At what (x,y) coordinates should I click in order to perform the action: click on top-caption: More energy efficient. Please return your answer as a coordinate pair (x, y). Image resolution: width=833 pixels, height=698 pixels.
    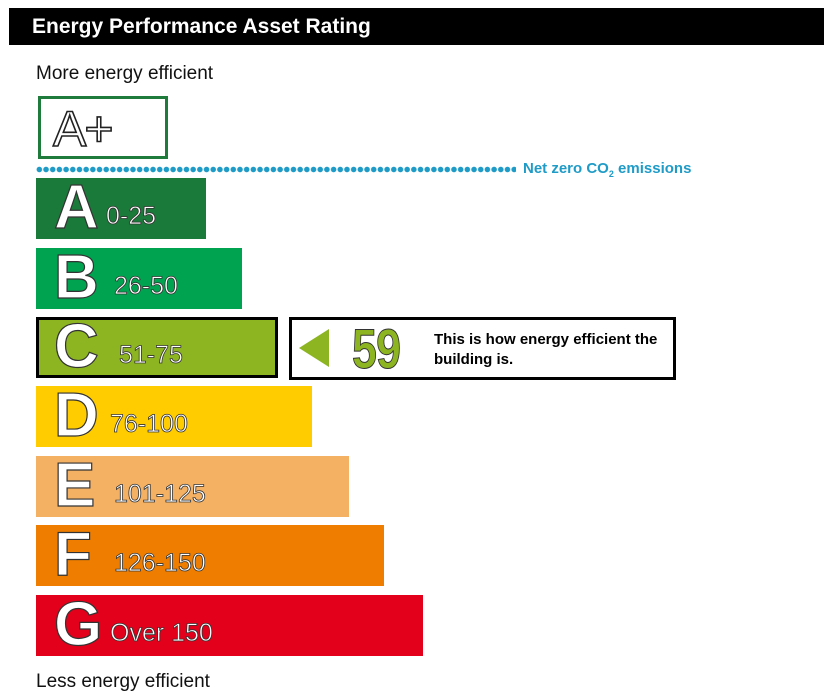
    Looking at the image, I should click on (125, 73).